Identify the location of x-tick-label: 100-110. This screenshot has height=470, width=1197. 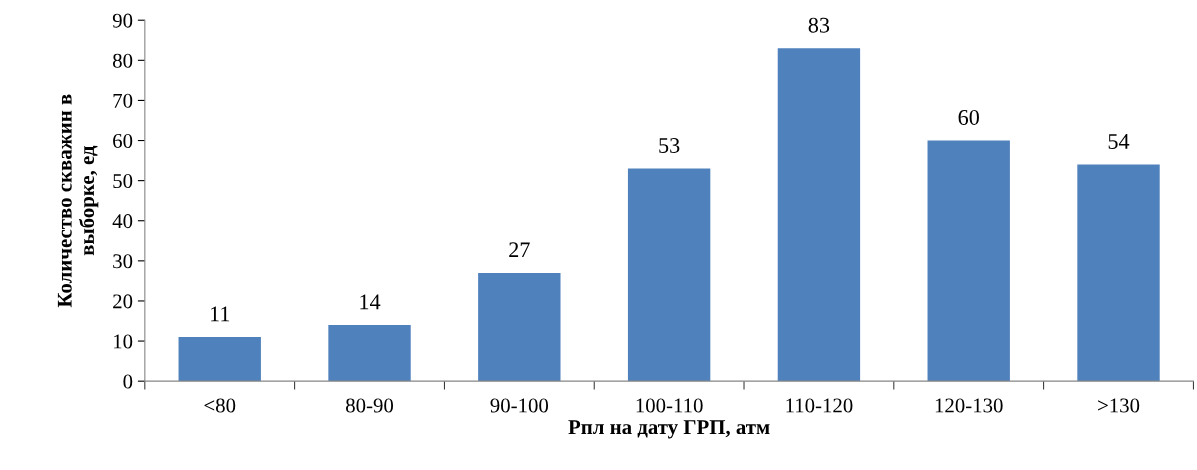
(669, 405).